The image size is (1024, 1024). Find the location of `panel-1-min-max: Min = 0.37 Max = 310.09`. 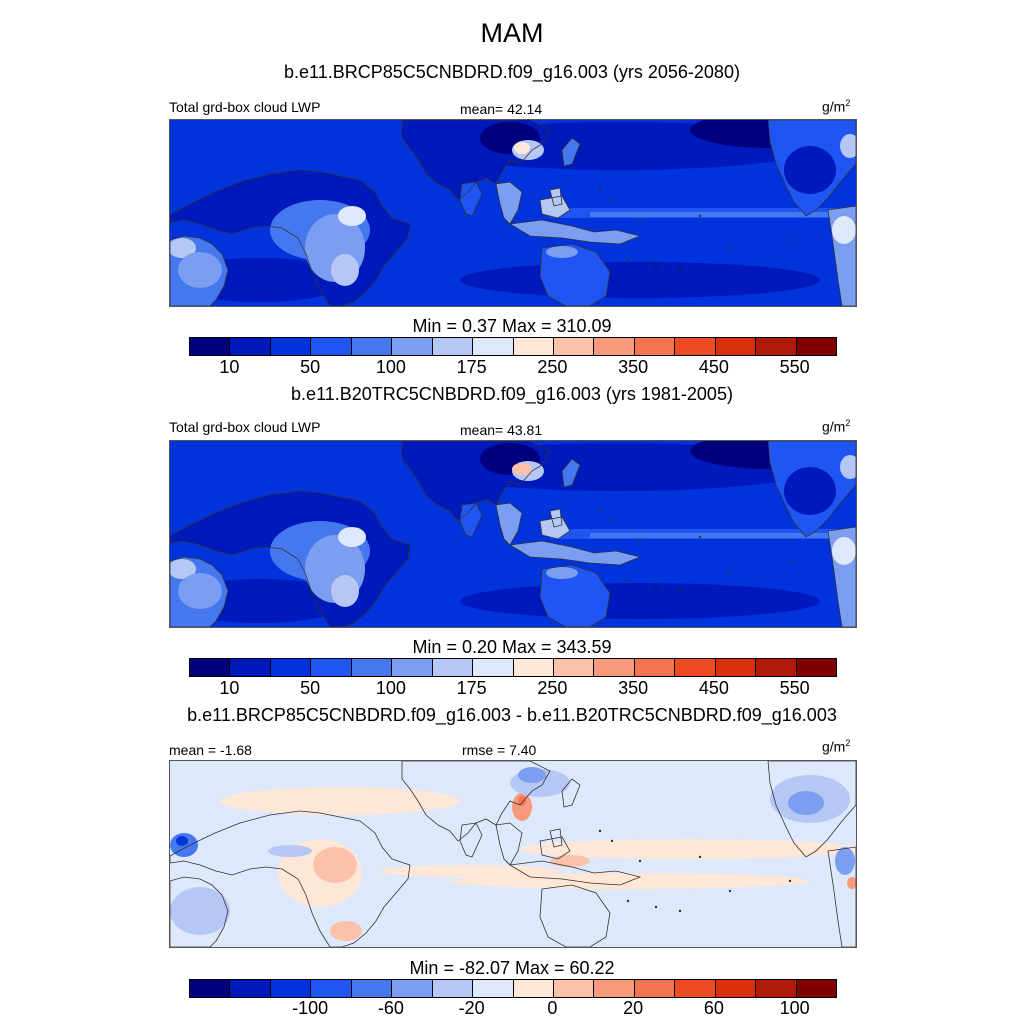

panel-1-min-max: Min = 0.37 Max = 310.09 is located at coordinates (512, 326).